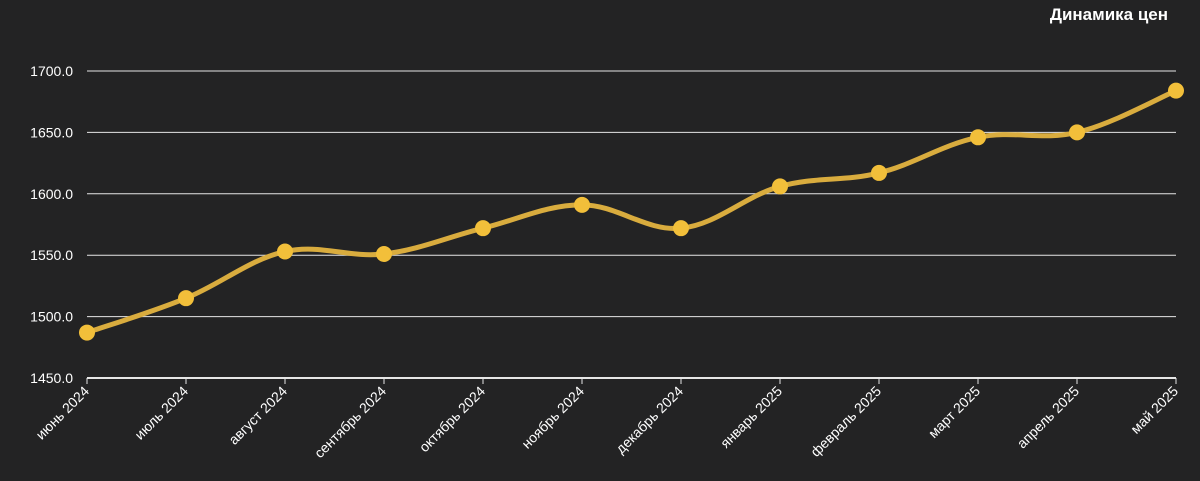  Describe the element at coordinates (51, 317) in the screenshot. I see `y-tick-label: 1500.0` at that location.